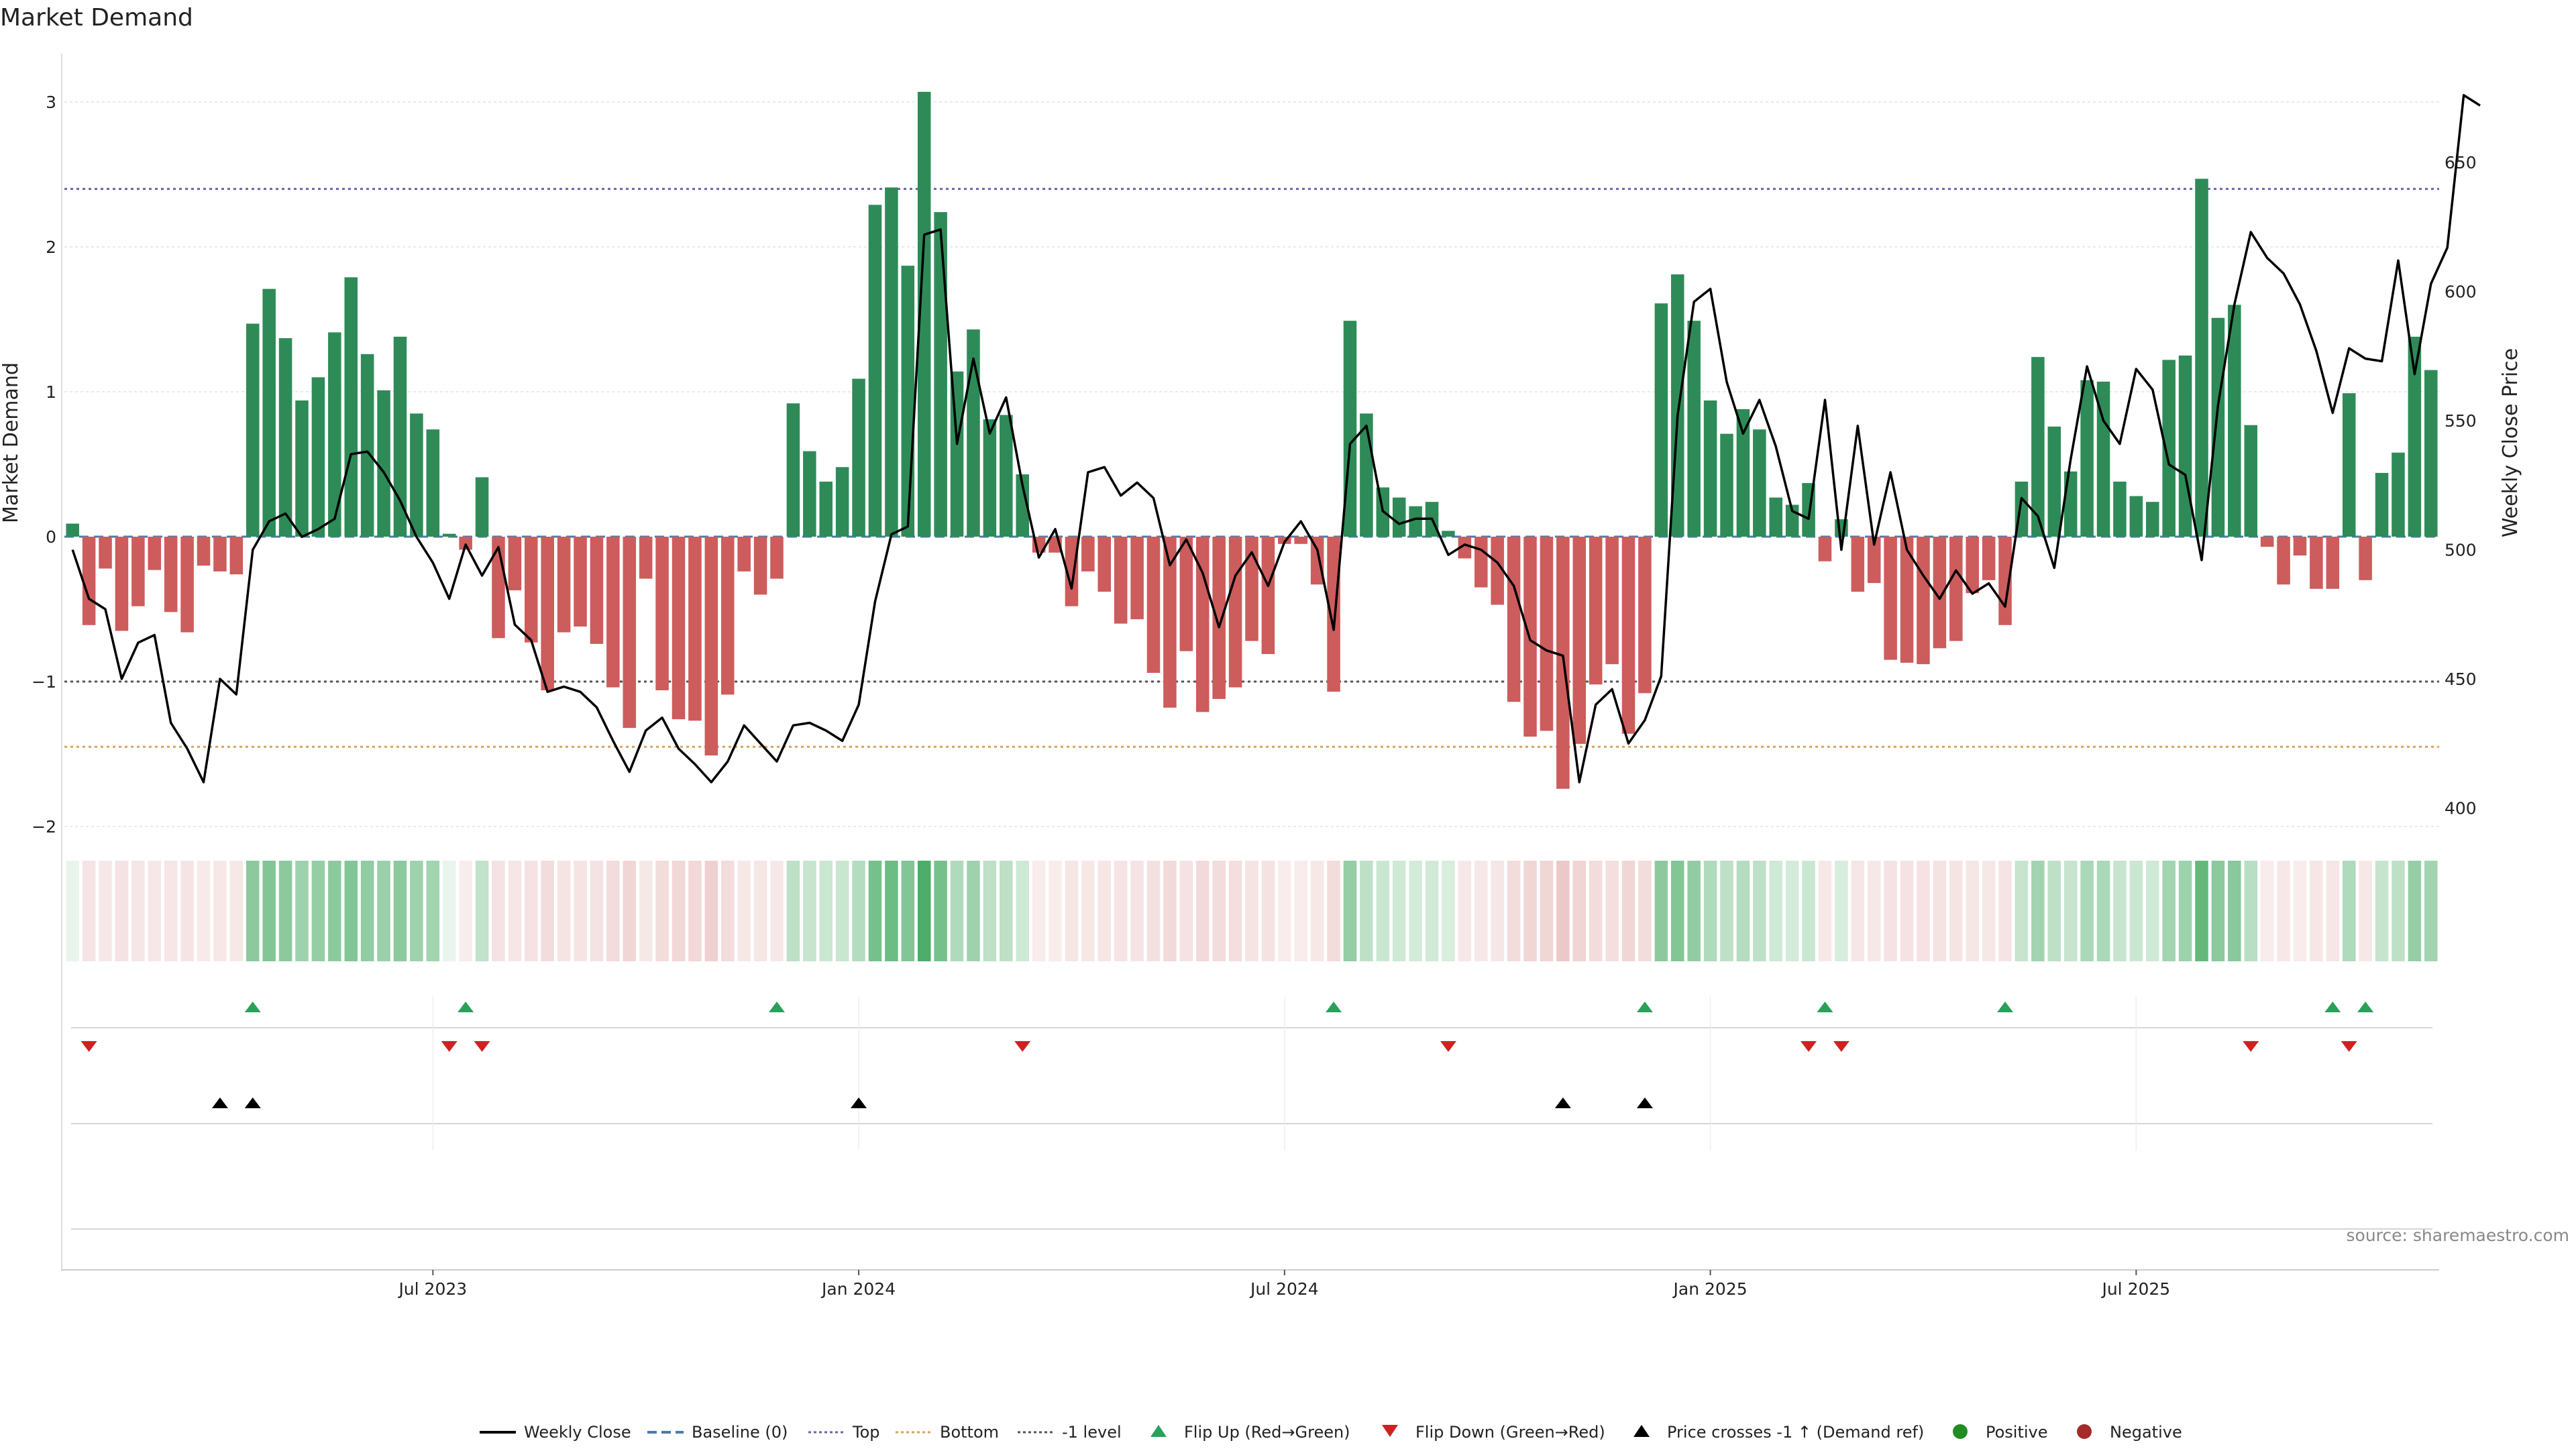 This screenshot has height=1449, width=2576. I want to click on legend-label: Top, so click(866, 1432).